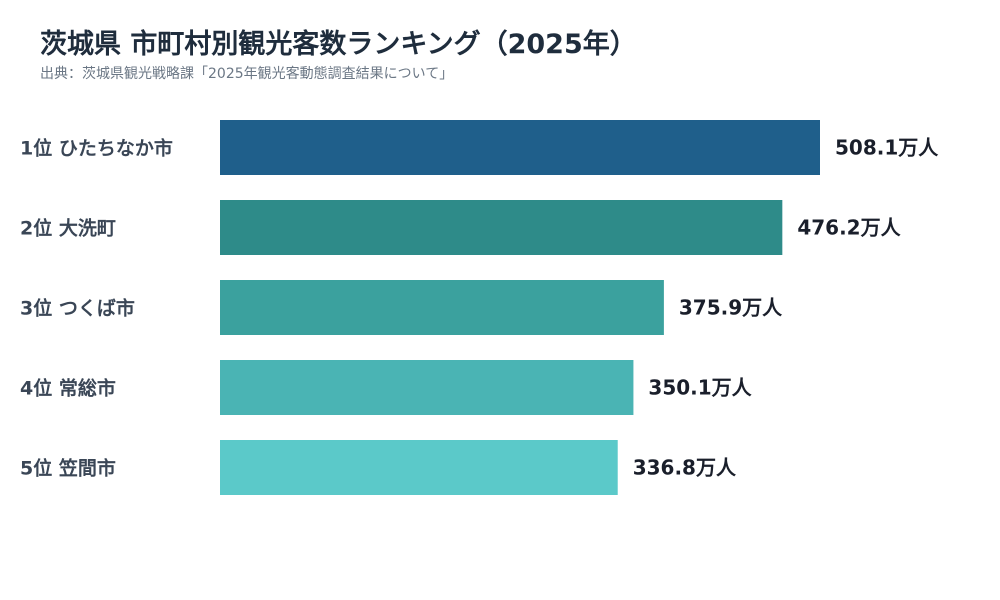 The height and width of the screenshot is (600, 1000). I want to click on category-label: 2位 大洗町, so click(68, 228).